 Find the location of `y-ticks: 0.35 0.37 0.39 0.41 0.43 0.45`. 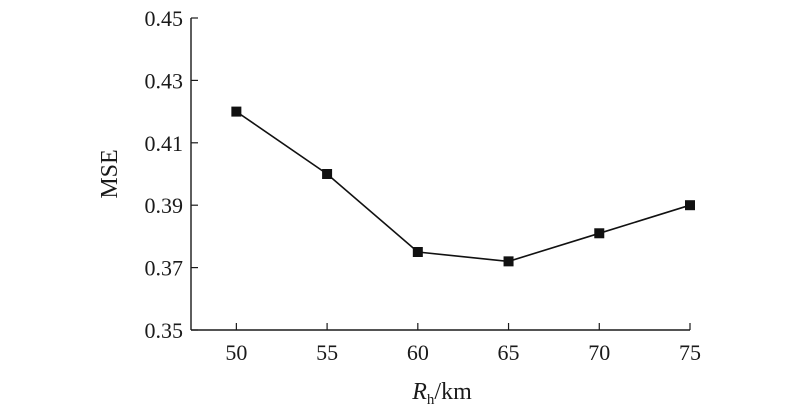

y-ticks: 0.35 0.37 0.39 0.41 0.43 0.45 is located at coordinates (171, 174).